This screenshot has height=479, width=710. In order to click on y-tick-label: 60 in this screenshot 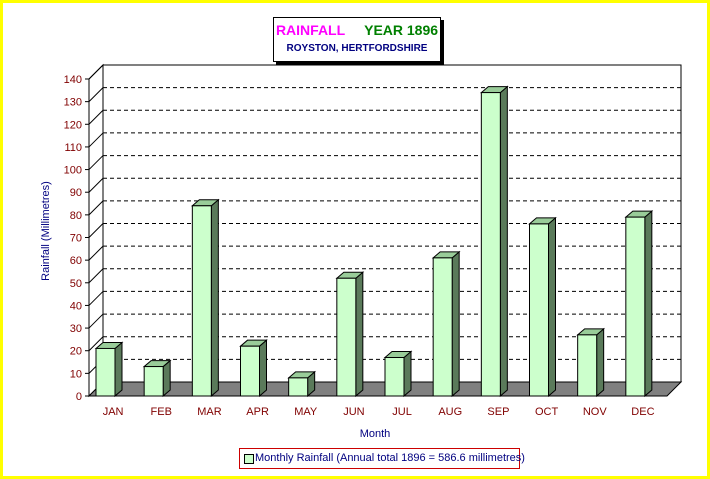, I will do `click(76, 261)`.